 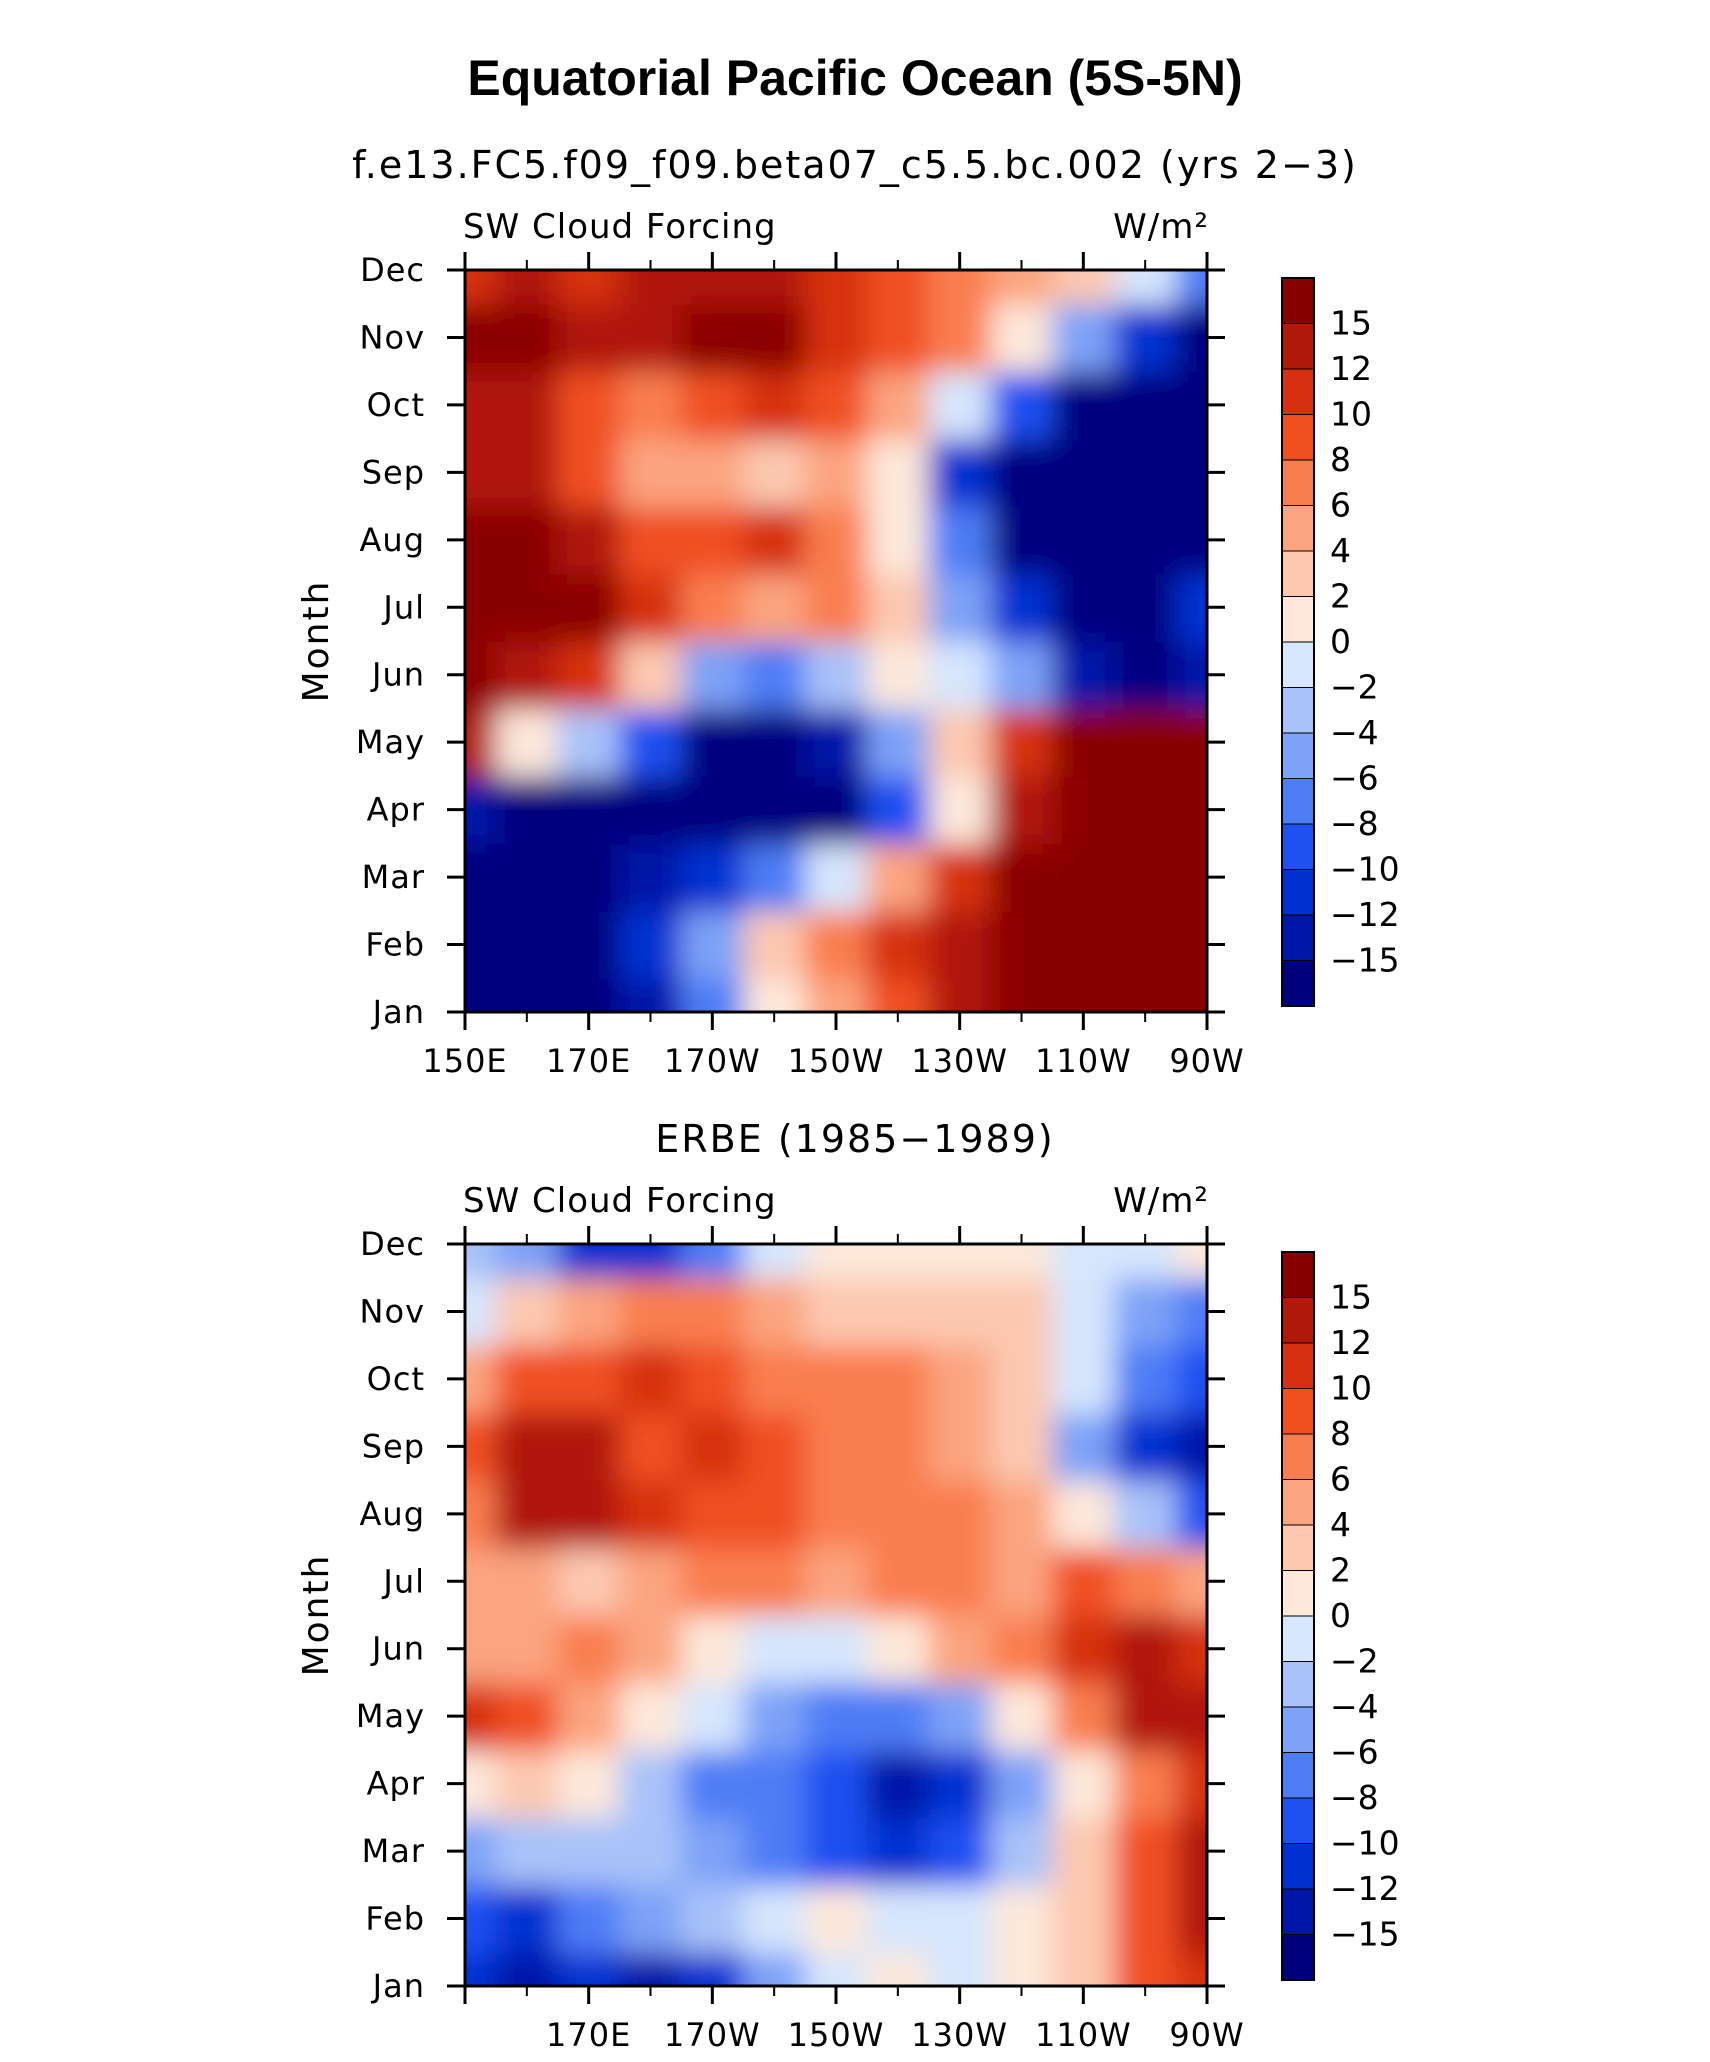 I want to click on x-tick-label: 170E, so click(x=588, y=1061).